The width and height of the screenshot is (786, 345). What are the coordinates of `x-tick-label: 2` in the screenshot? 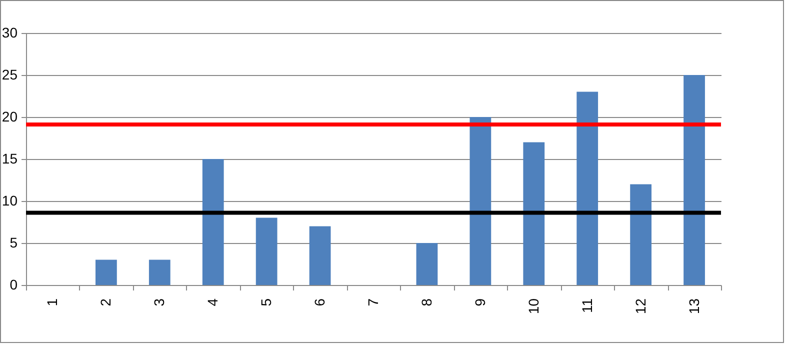 It's located at (106, 302).